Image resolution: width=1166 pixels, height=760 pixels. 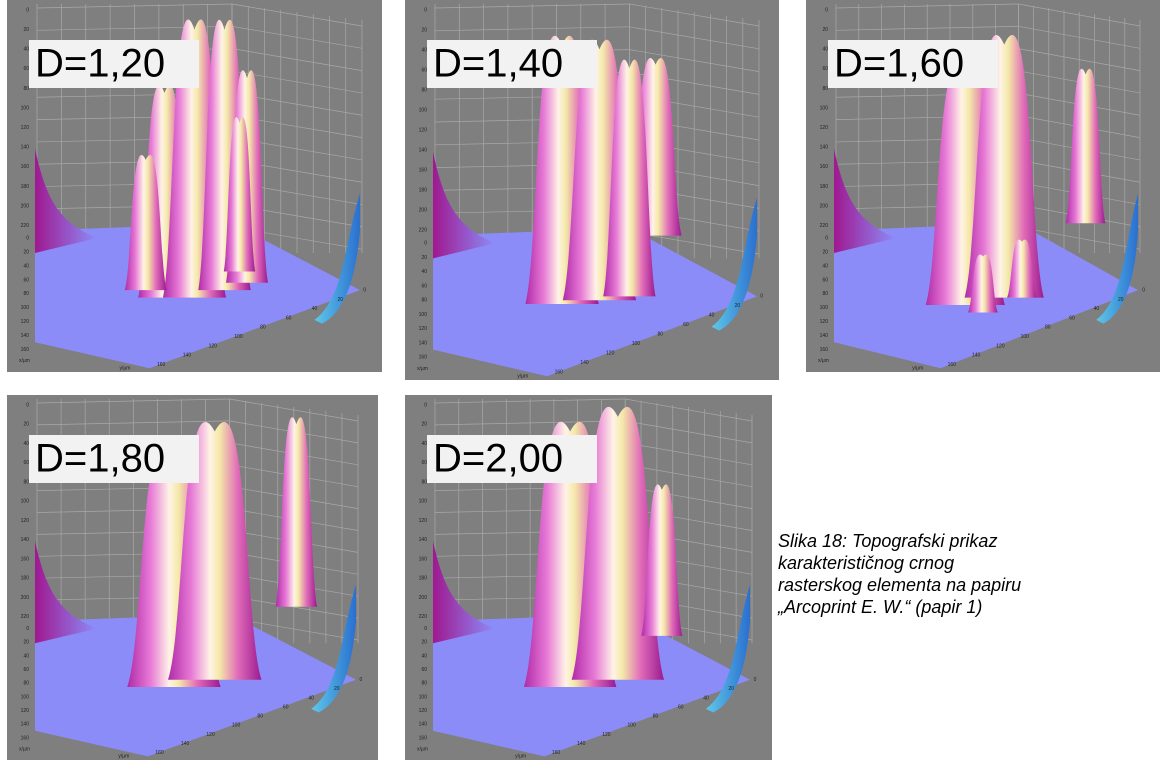 What do you see at coordinates (423, 231) in the screenshot?
I see `z-tick-label: 220` at bounding box center [423, 231].